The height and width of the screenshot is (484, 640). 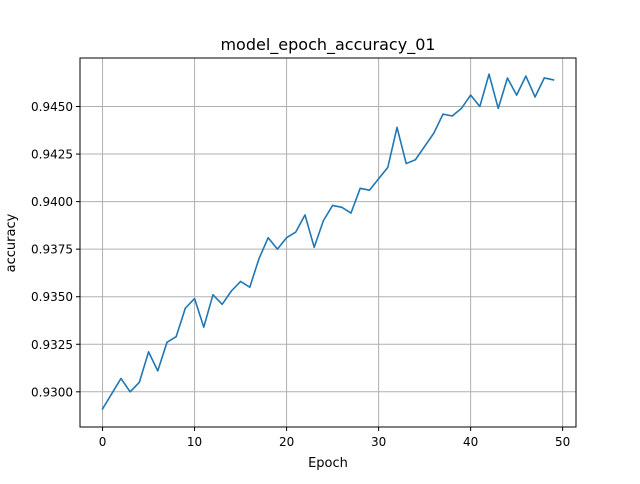 I want to click on y-axis-label: accuracy, so click(x=11, y=242).